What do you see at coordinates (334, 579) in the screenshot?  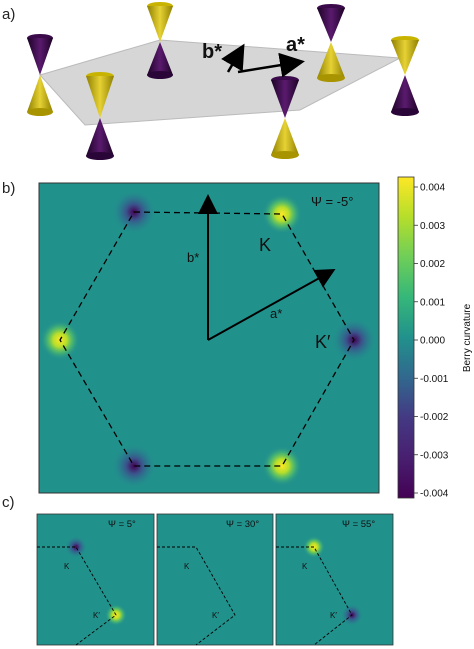 I see `subpanel-psi-55: Ψ = 55° K K′` at bounding box center [334, 579].